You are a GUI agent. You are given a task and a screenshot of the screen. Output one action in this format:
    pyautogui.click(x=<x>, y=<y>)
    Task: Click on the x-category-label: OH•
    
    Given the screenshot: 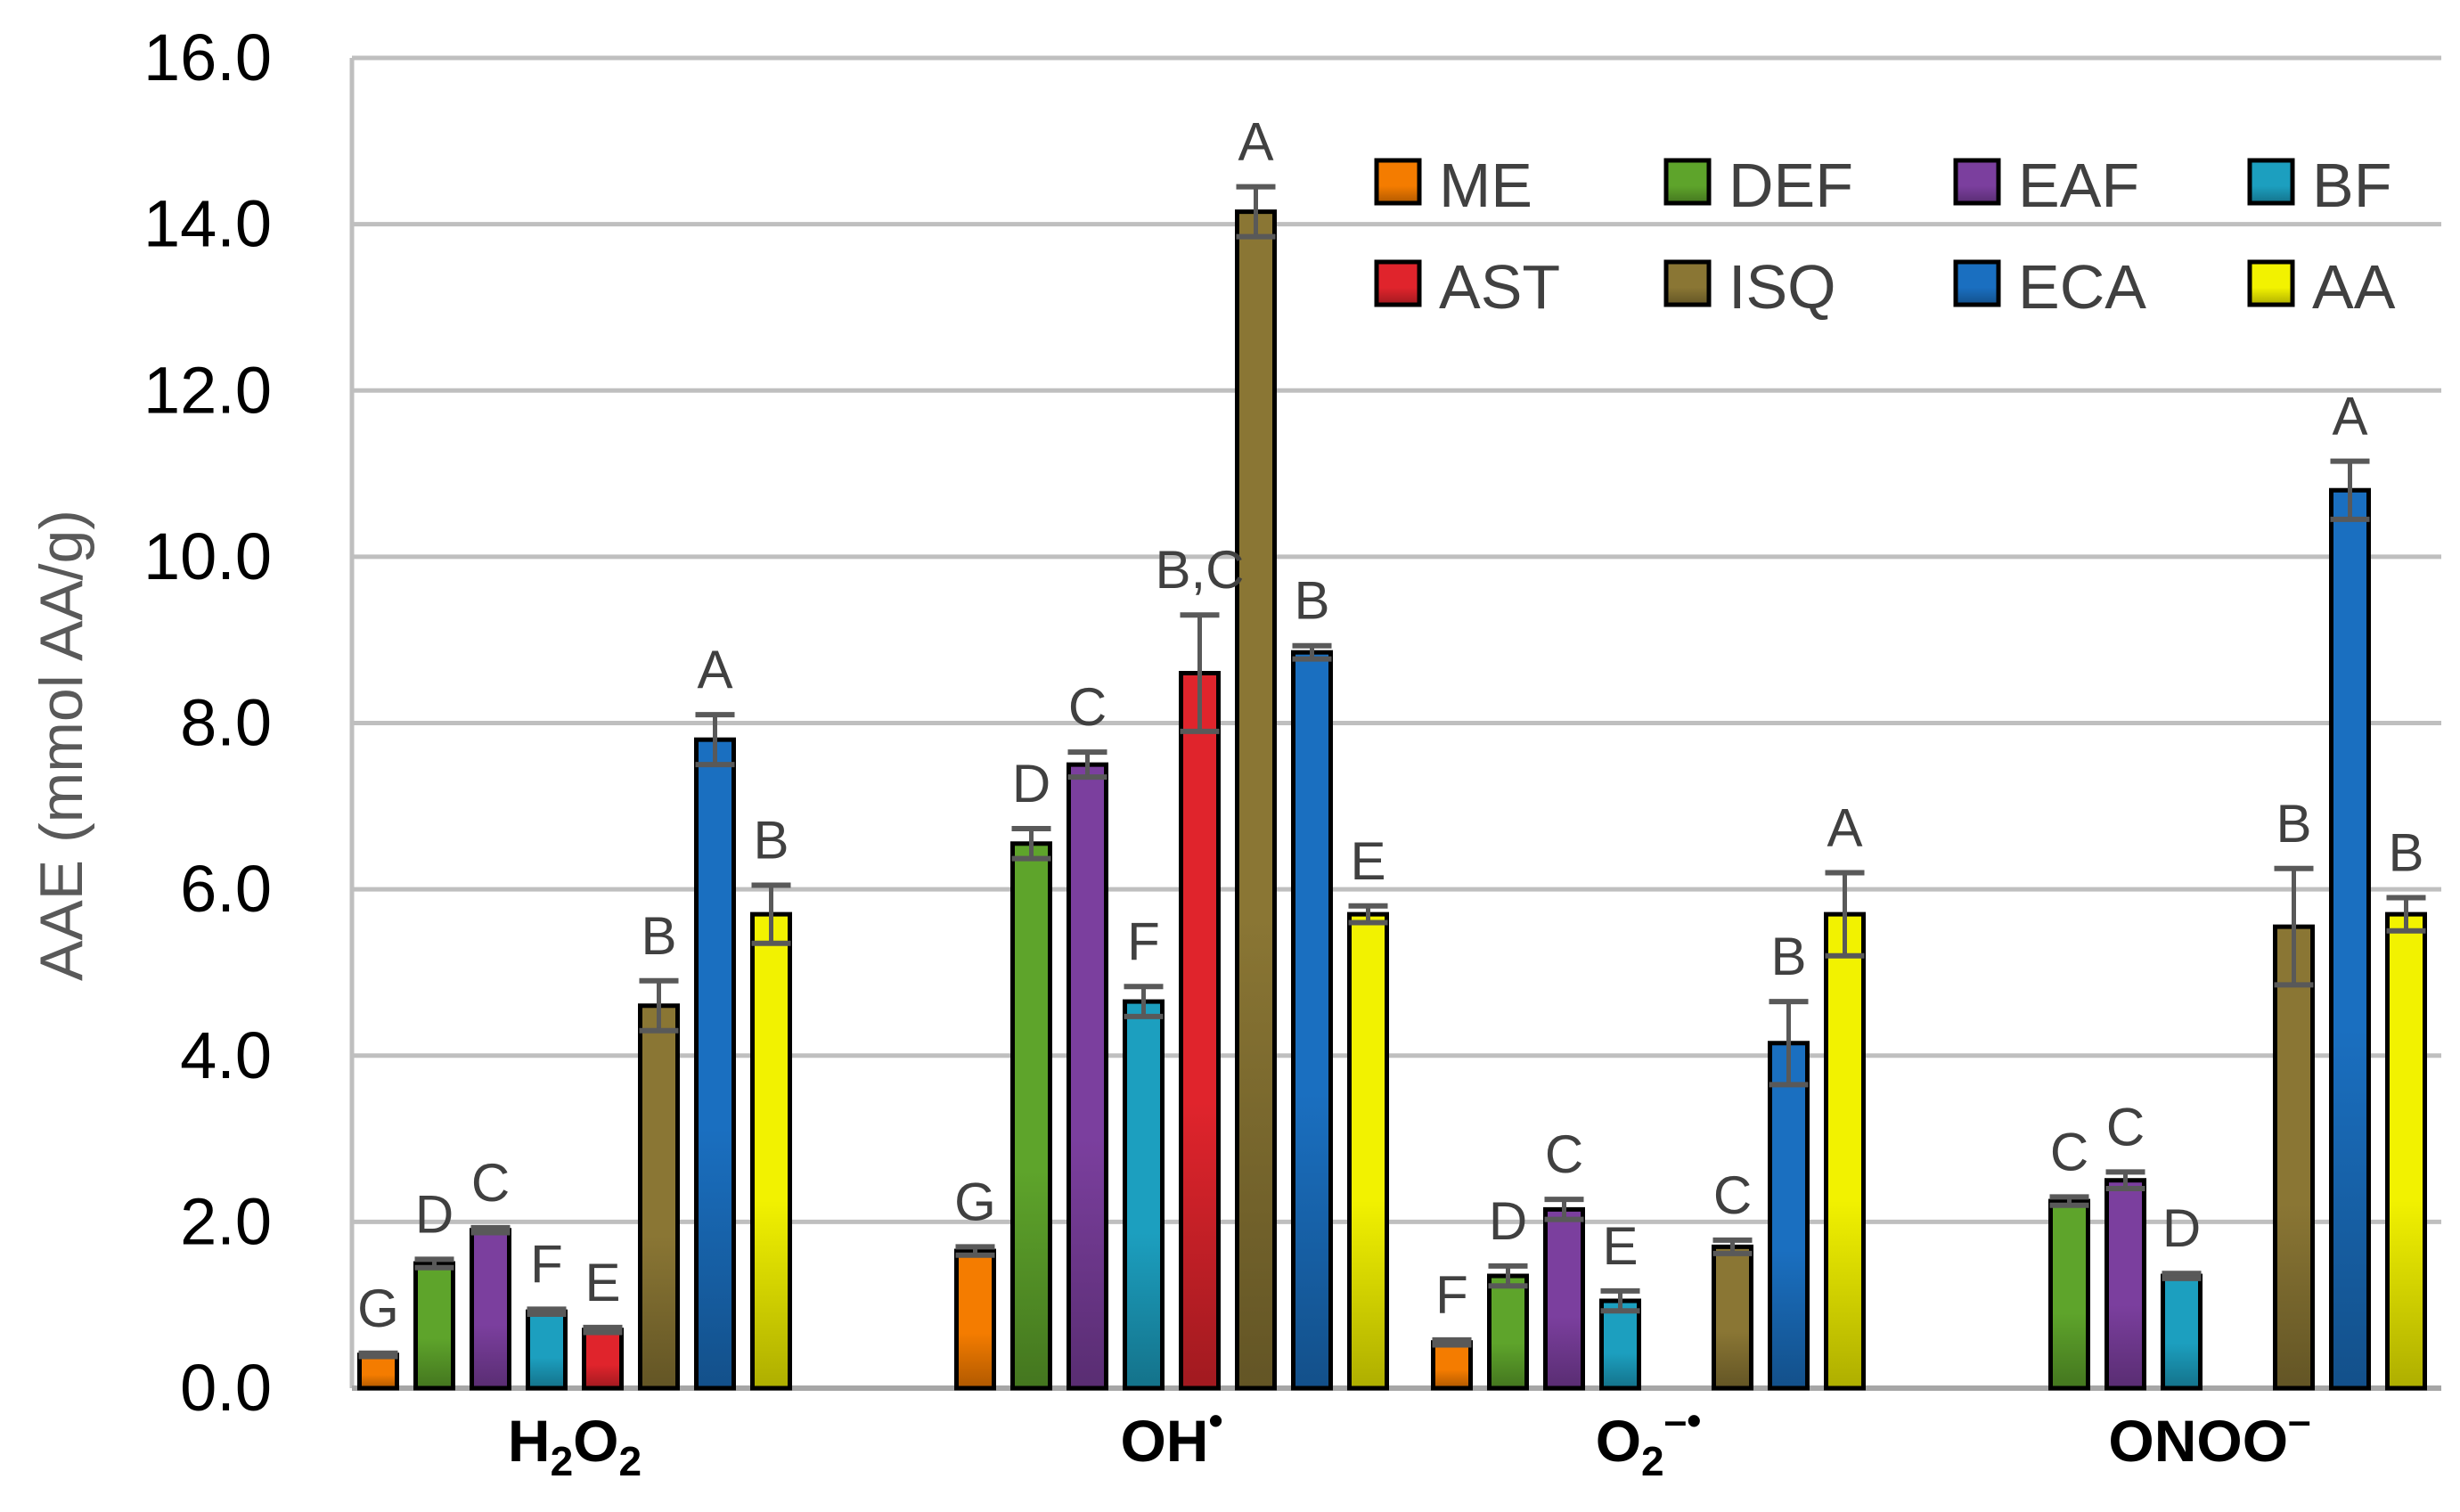 What is the action you would take?
    pyautogui.click(x=1171, y=1435)
    